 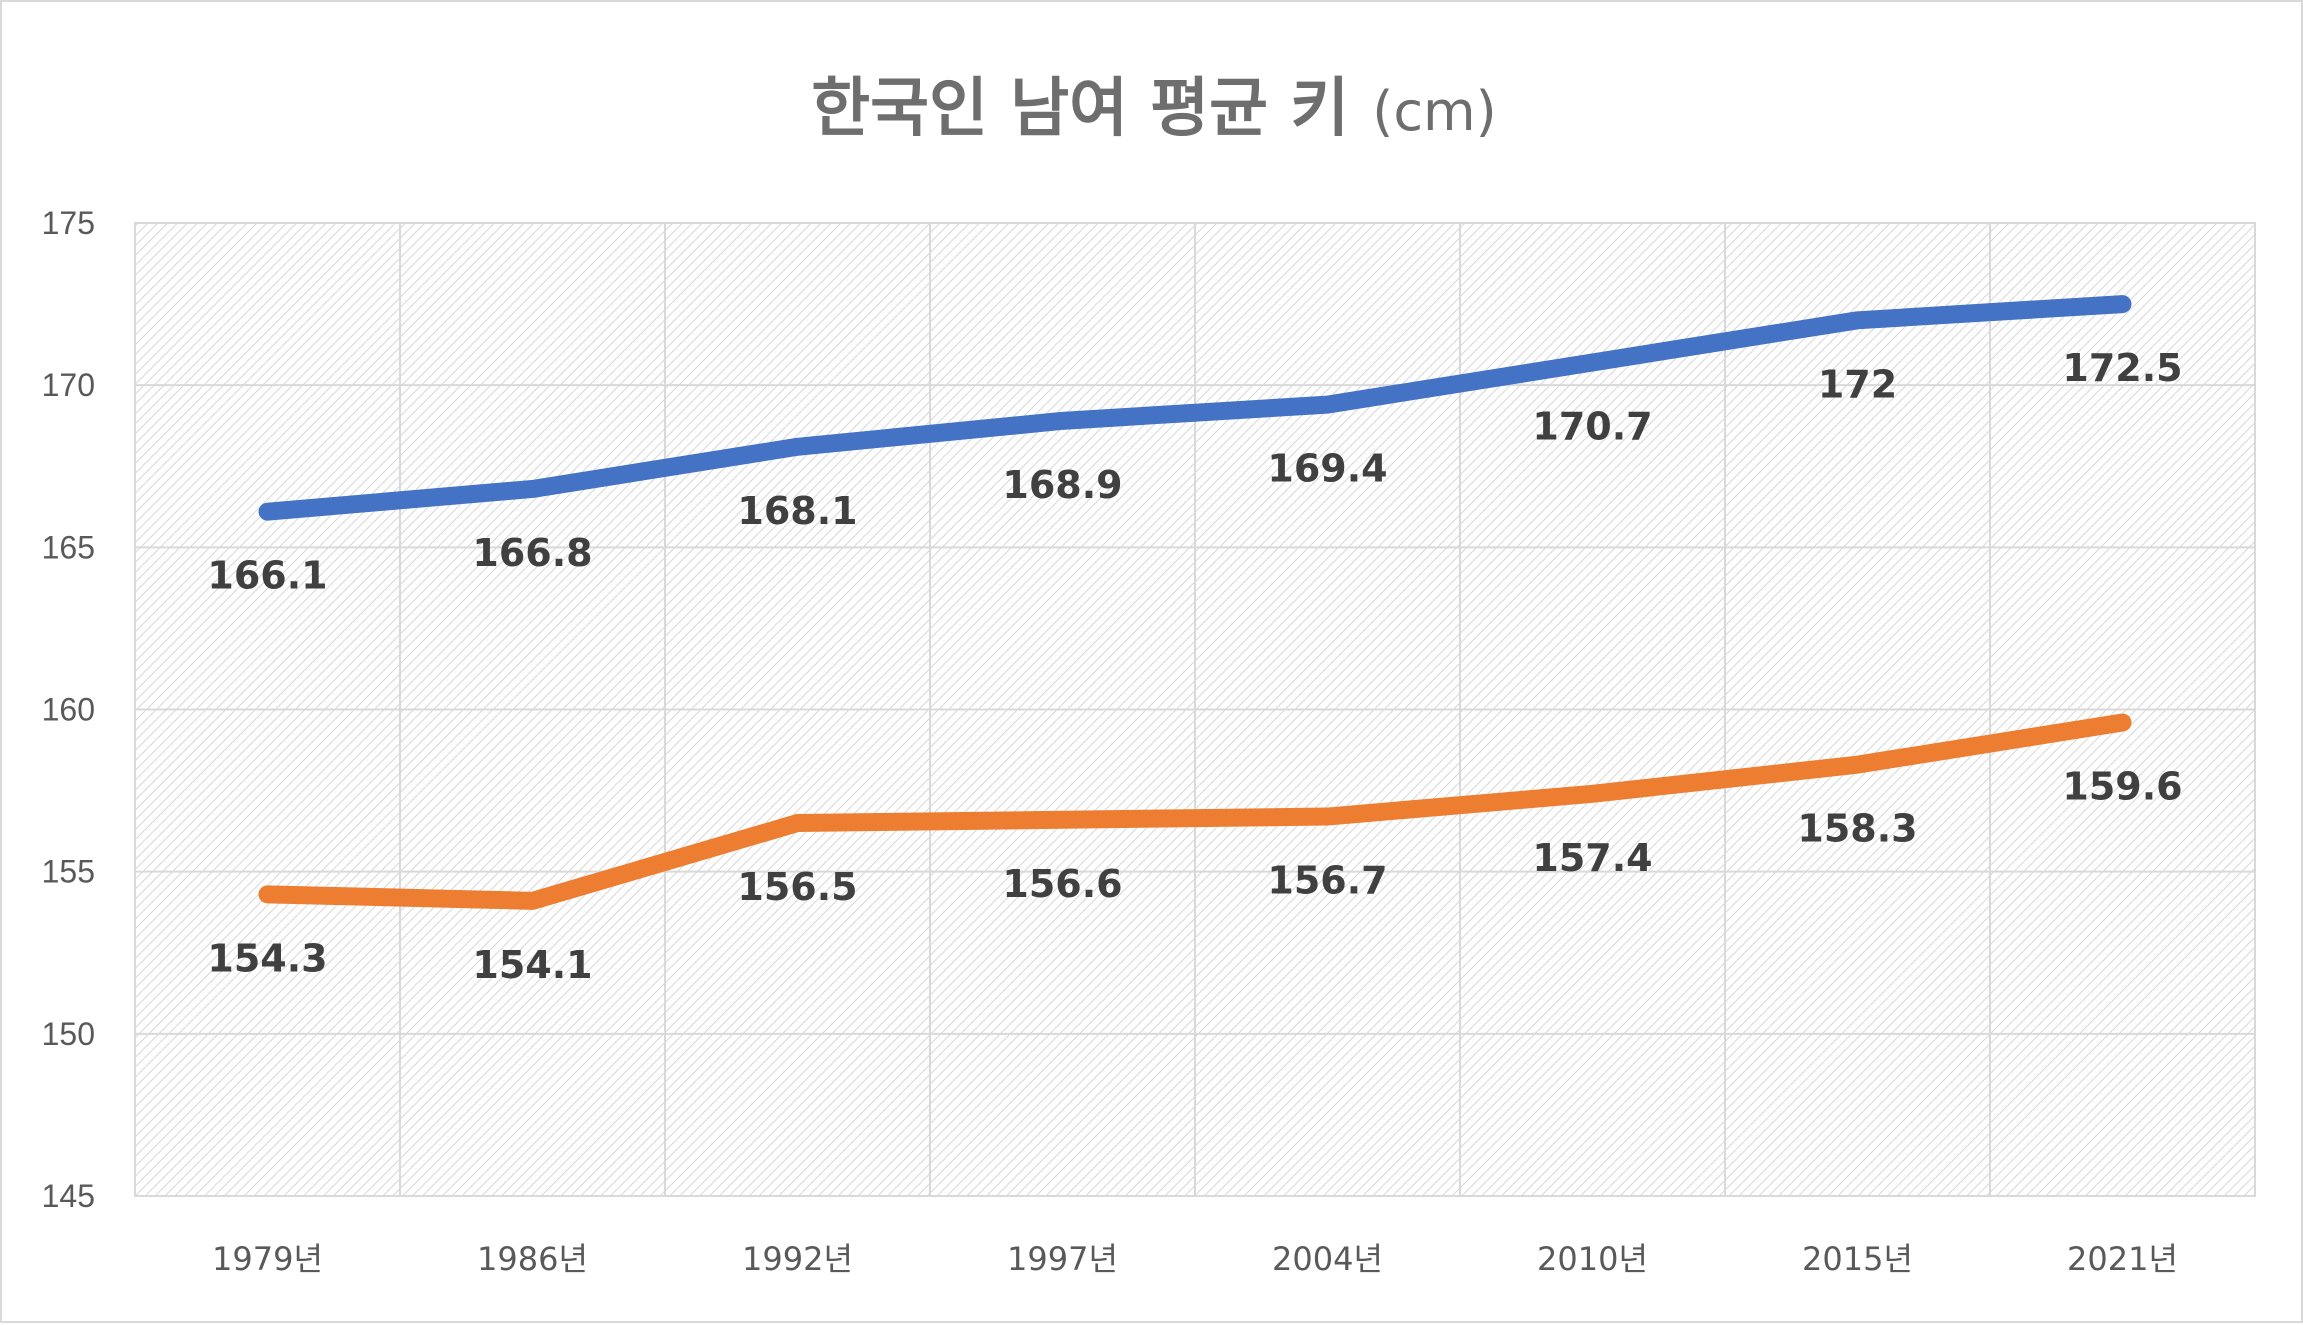 I want to click on data-label: 166.8, so click(x=532, y=553).